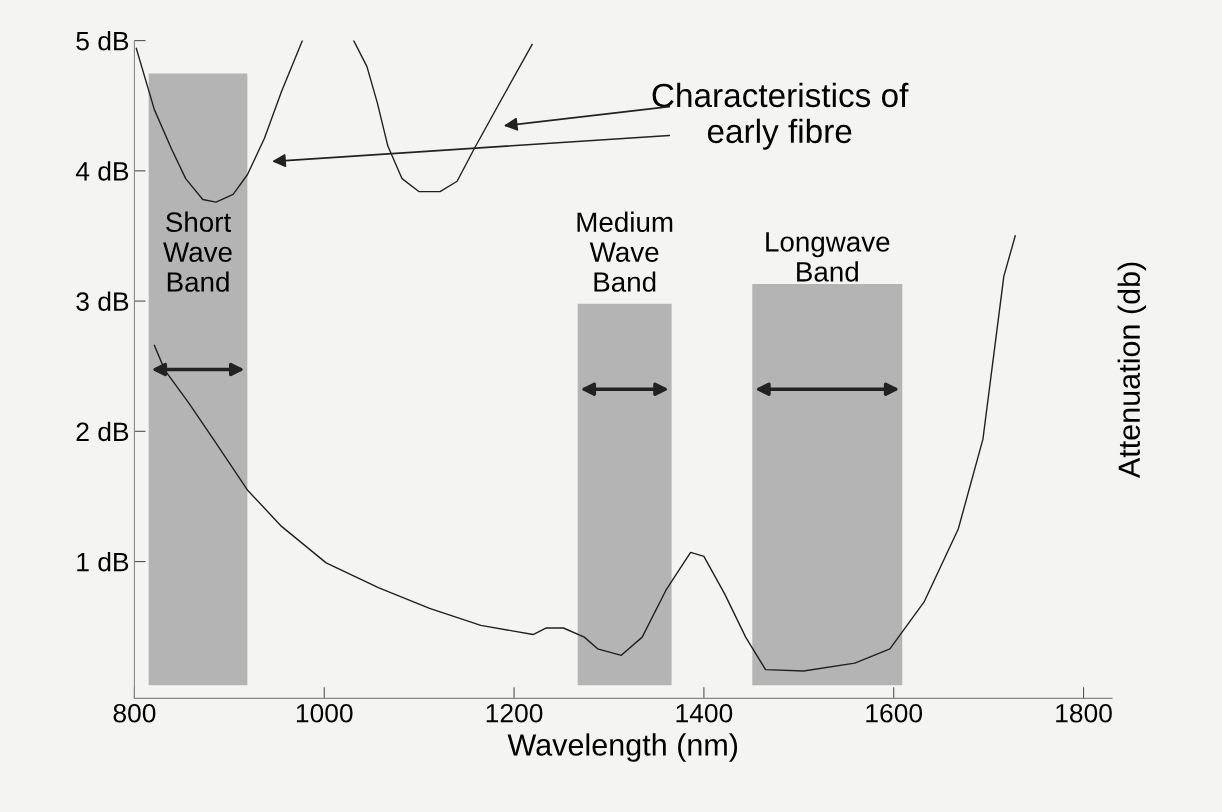  I want to click on y-tick-label: 5 dB, so click(102, 41).